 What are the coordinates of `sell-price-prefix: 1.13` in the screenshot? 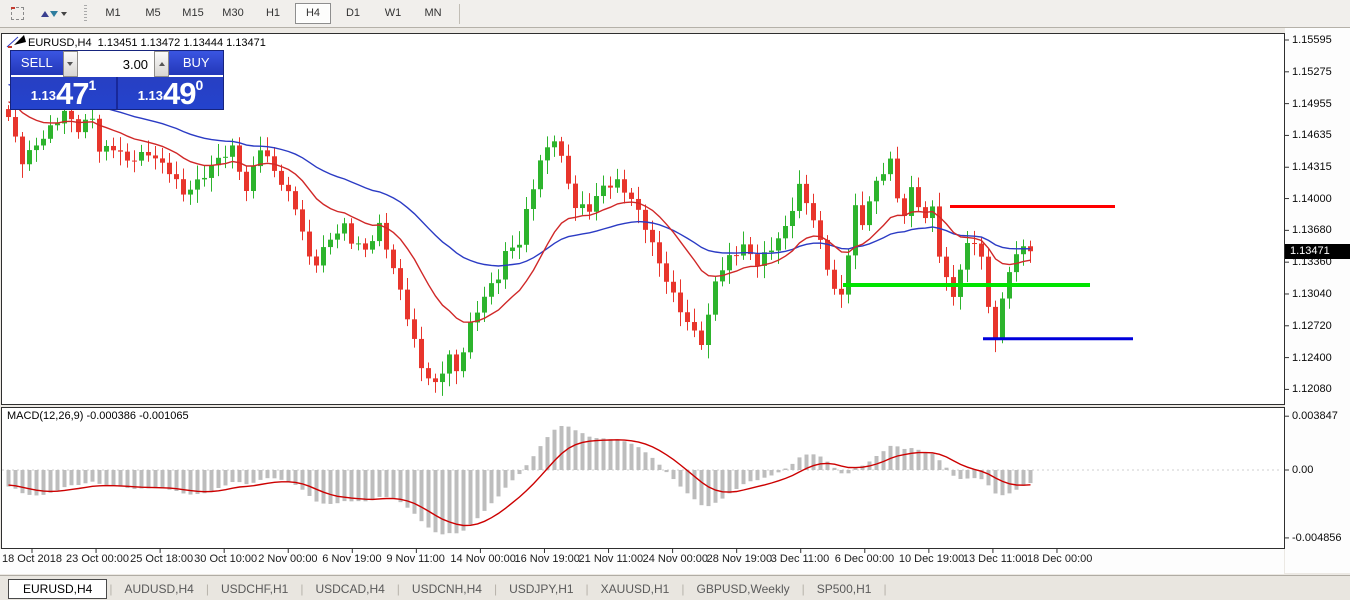 It's located at (43, 95).